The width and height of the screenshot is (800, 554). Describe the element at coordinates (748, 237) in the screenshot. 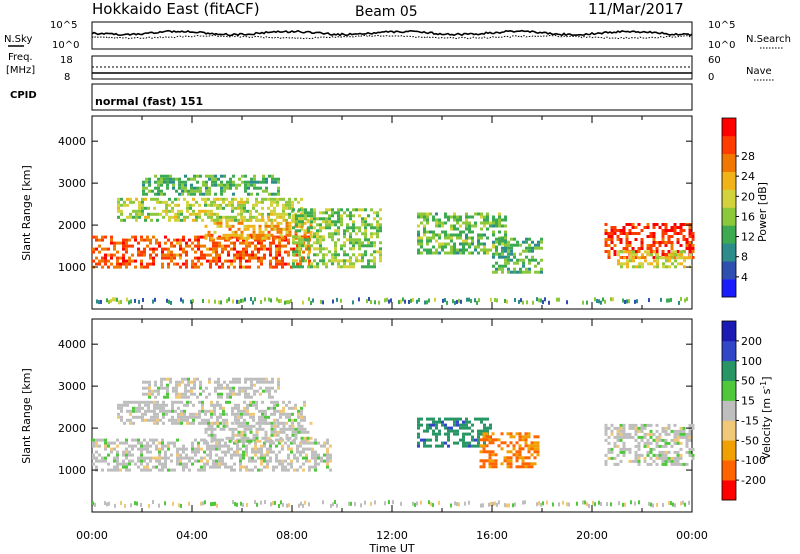

I see `power-colorbar-tick-label: 12` at that location.